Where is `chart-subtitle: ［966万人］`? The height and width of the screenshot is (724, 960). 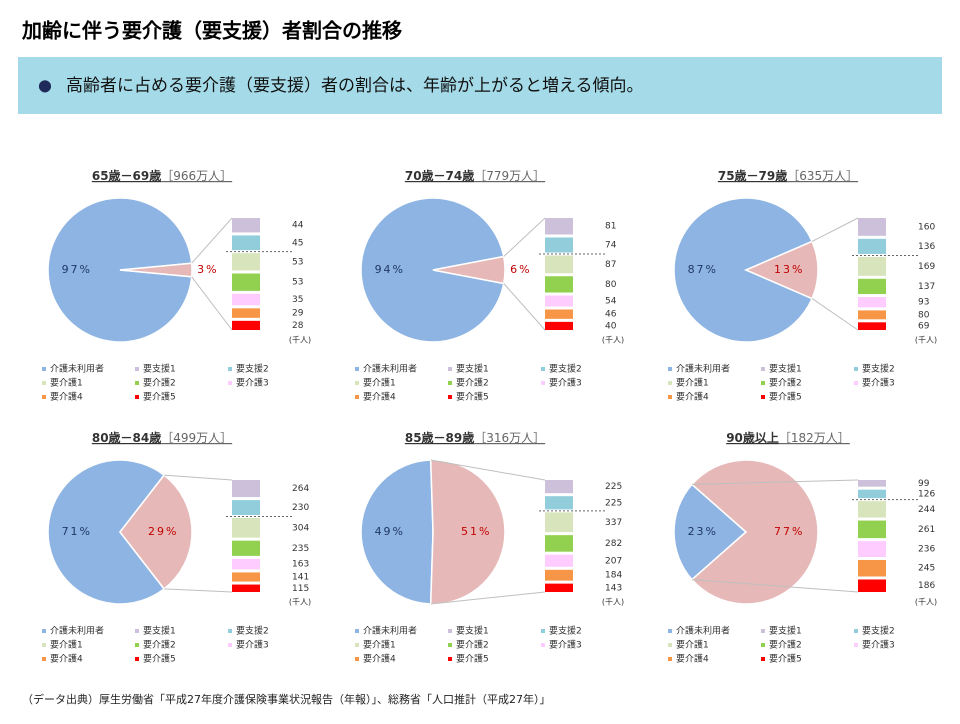 chart-subtitle: ［966万人］ is located at coordinates (196, 176).